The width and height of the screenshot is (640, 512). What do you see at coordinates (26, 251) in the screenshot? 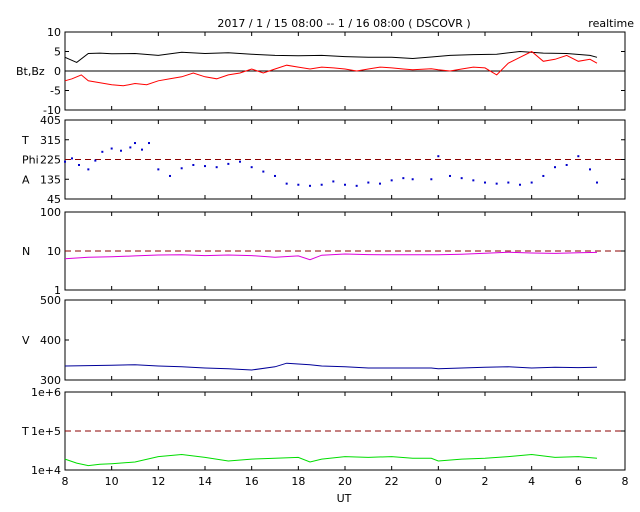
I see `y-axis-label: N` at bounding box center [26, 251].